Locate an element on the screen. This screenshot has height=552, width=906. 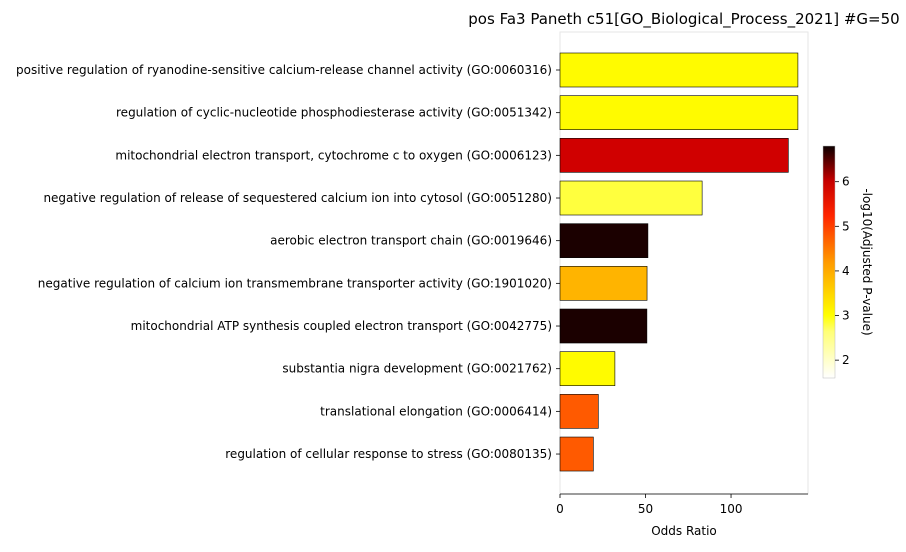
colorbar-tick-label: 3 is located at coordinates (846, 316).